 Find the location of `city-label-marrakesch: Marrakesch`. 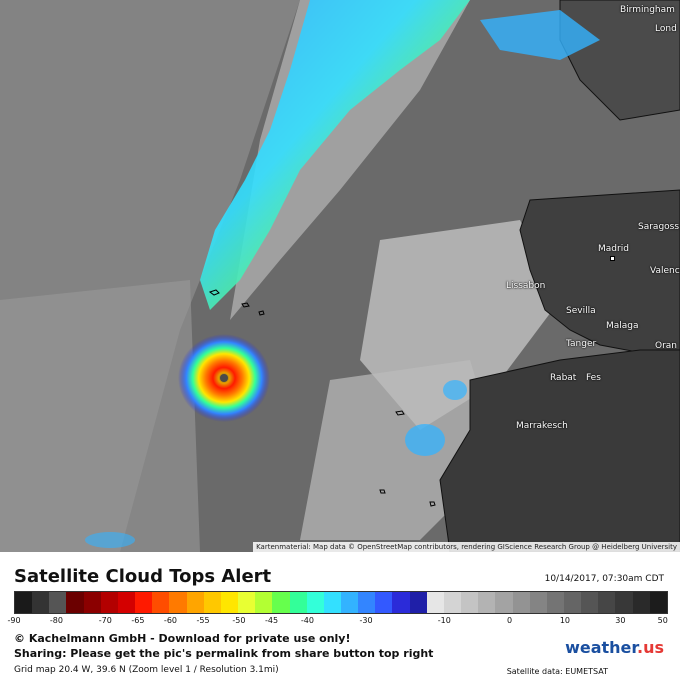

city-label-marrakesch: Marrakesch is located at coordinates (542, 426).